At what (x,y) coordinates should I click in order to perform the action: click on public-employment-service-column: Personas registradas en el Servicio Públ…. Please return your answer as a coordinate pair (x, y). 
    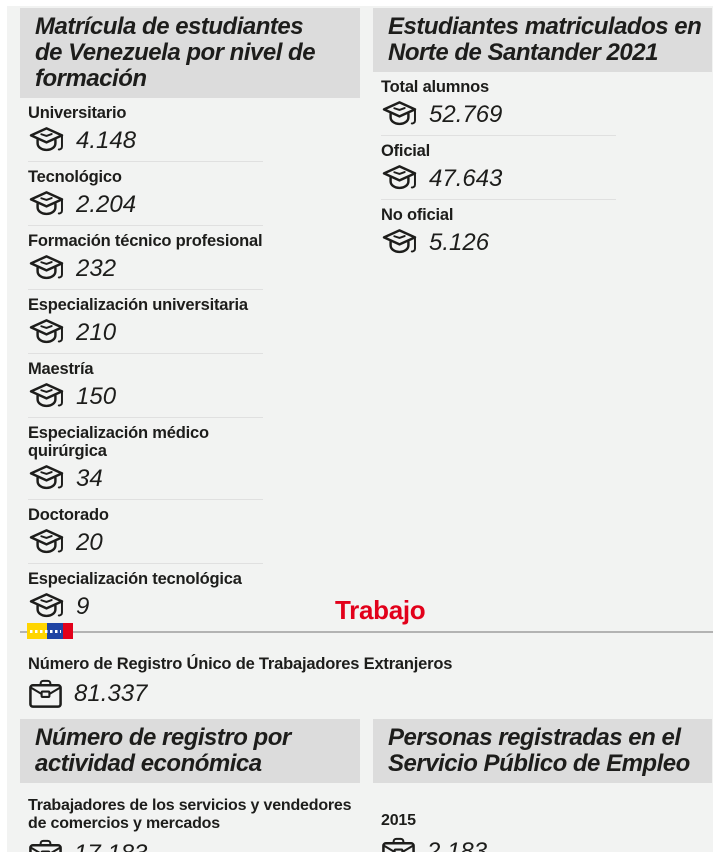
    Looking at the image, I should click on (542, 785).